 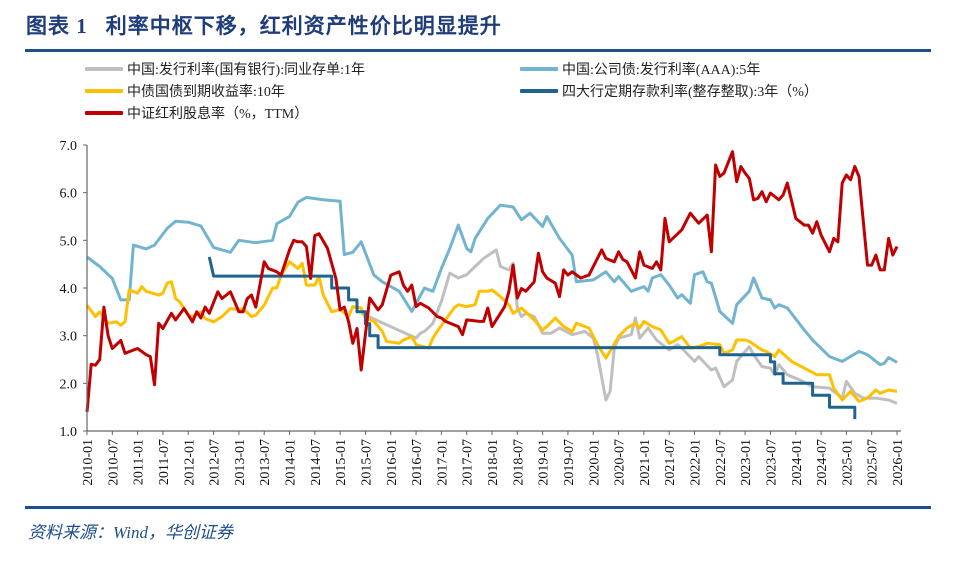 I want to click on x-tick-label: 2019-01, so click(x=544, y=462).